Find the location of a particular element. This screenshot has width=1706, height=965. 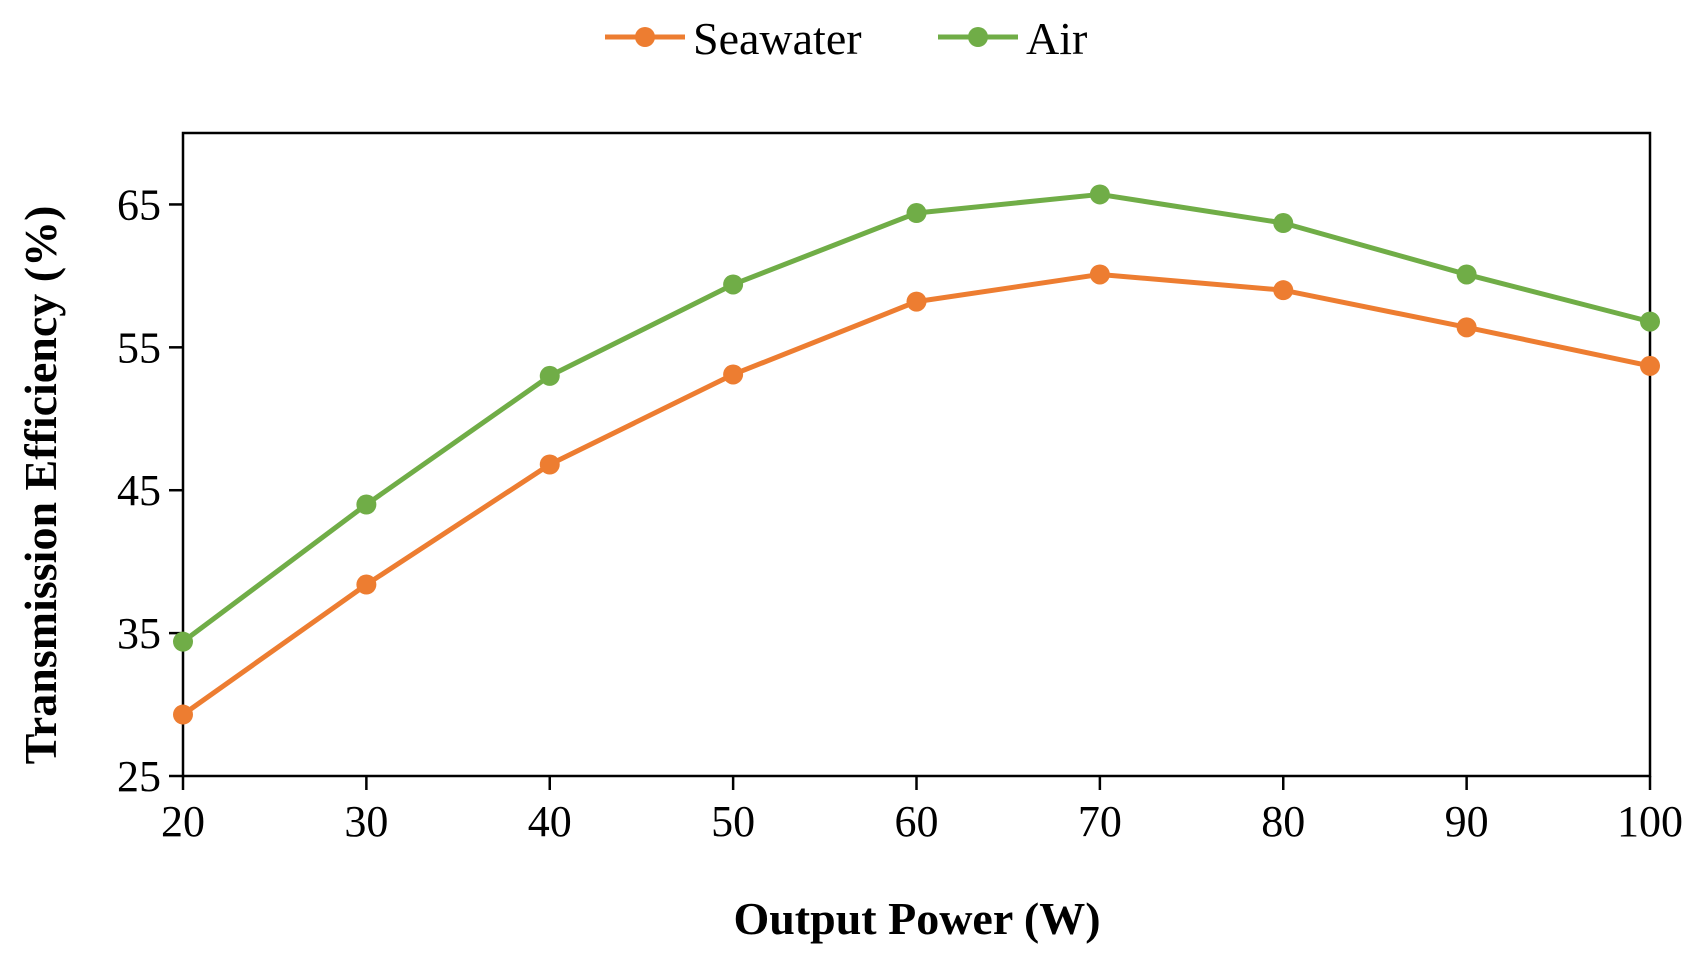

y-axis-title: Transmission Efficiency (%) is located at coordinates (40, 485).